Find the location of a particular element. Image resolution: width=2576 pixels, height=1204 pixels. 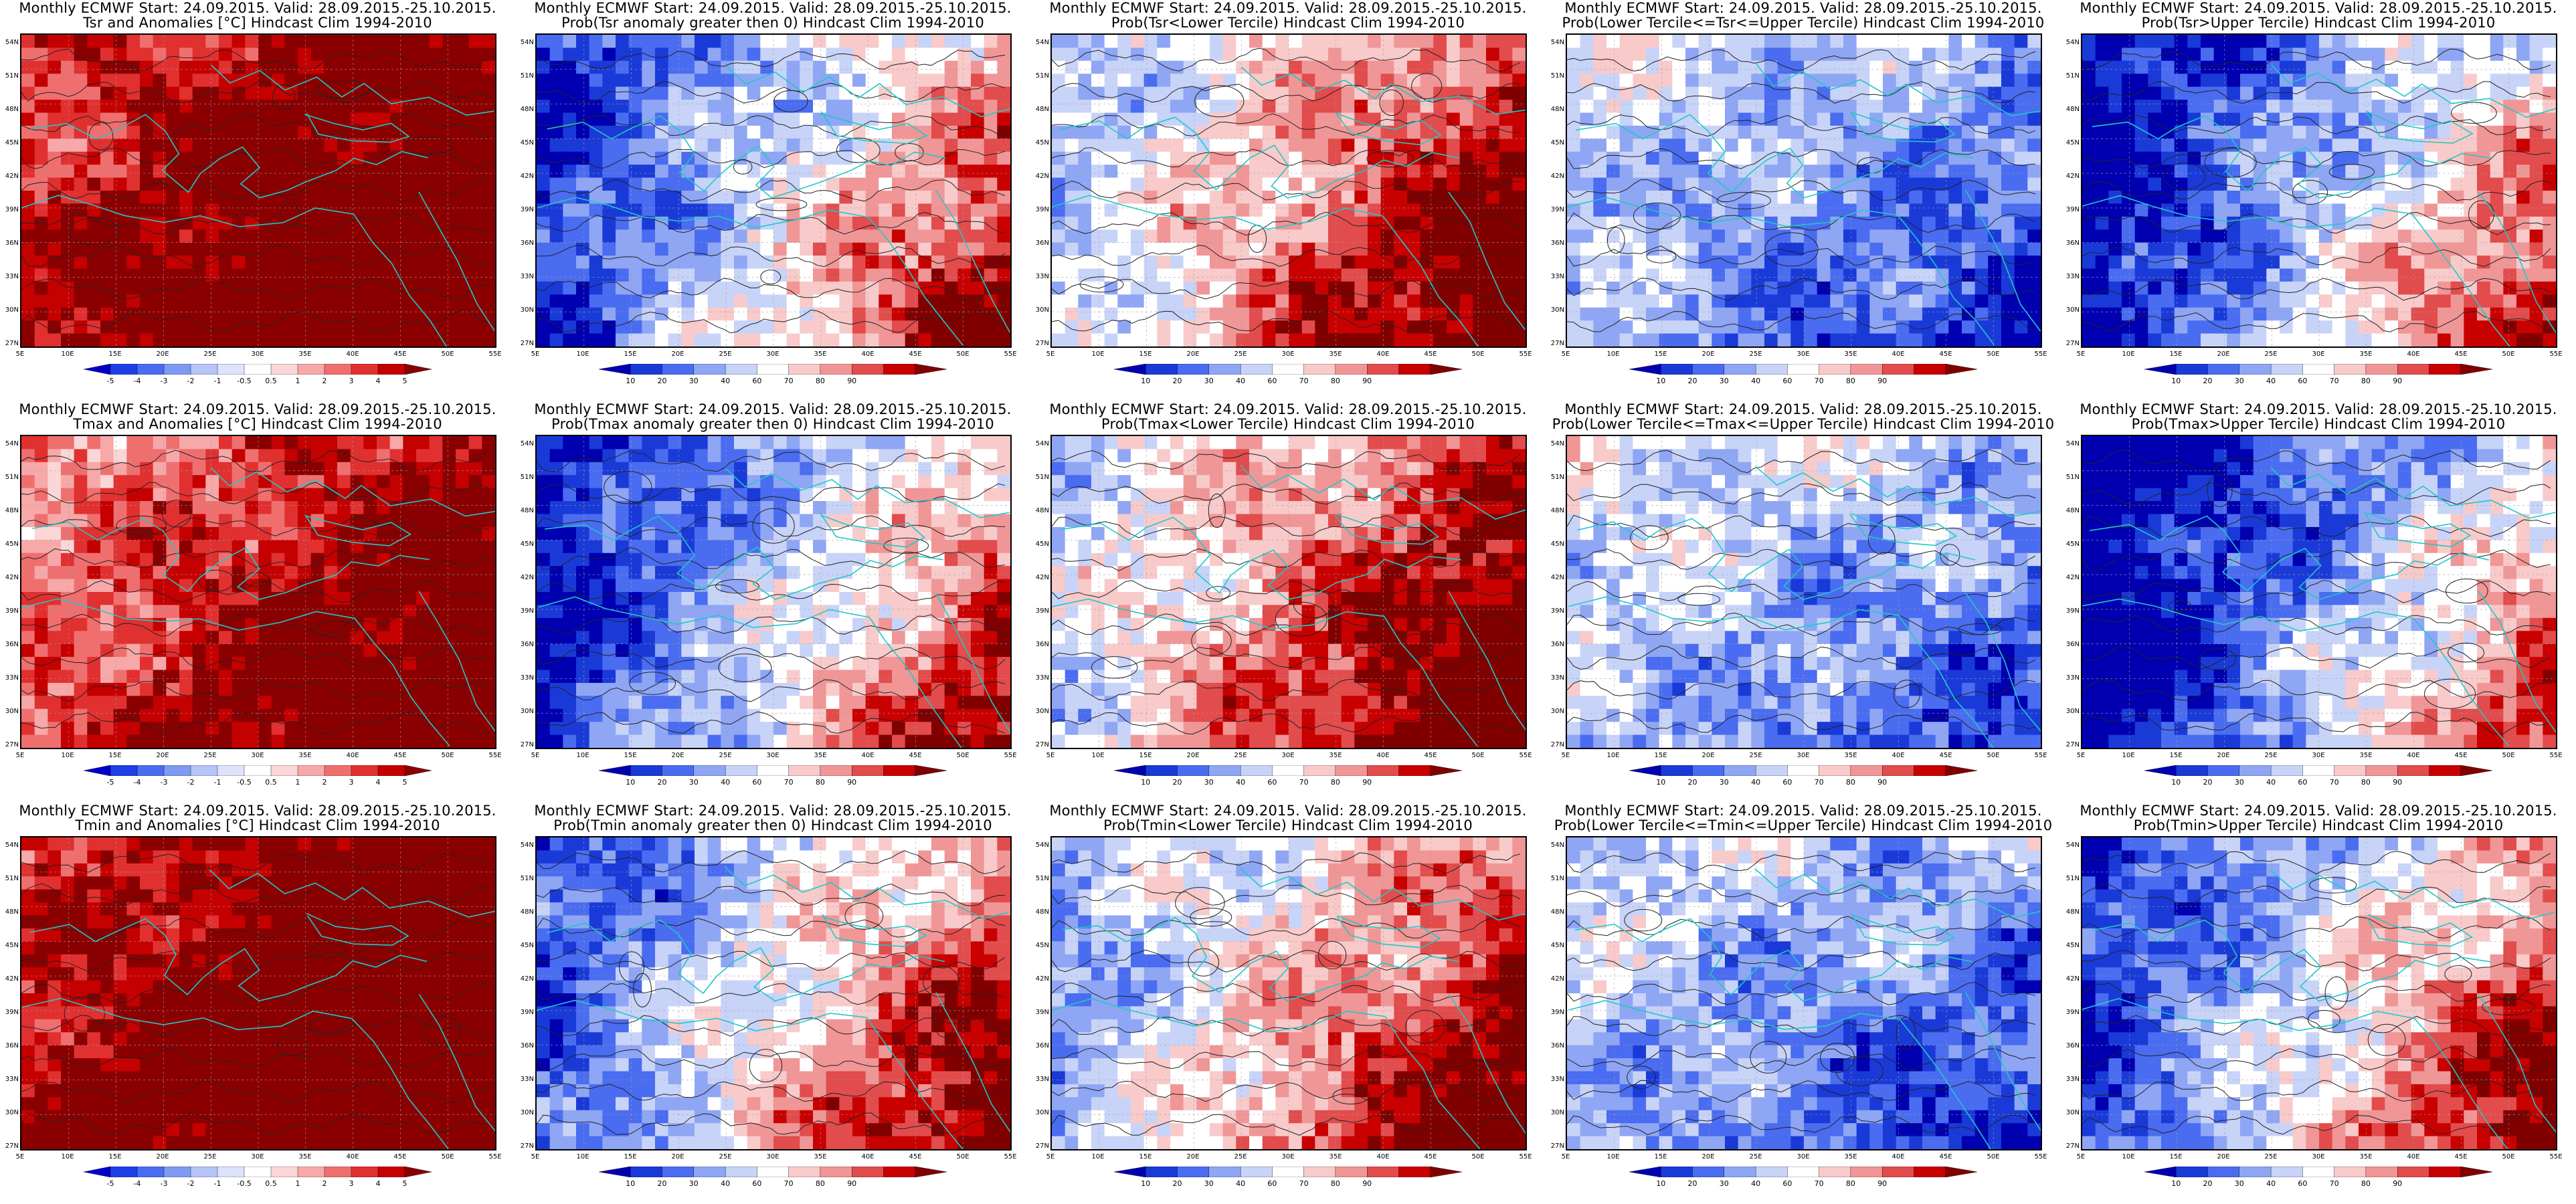

colorbar-tick-label: -3 is located at coordinates (164, 381).